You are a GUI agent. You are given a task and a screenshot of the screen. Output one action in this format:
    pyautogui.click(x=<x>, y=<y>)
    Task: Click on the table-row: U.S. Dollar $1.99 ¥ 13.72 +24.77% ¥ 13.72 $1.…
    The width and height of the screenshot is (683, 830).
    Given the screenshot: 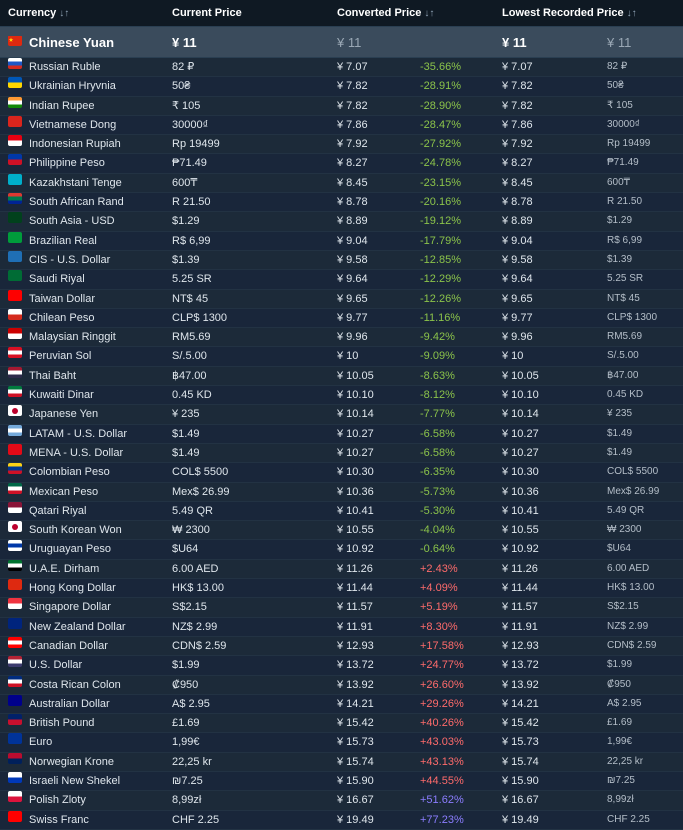 What is the action you would take?
    pyautogui.click(x=341, y=666)
    